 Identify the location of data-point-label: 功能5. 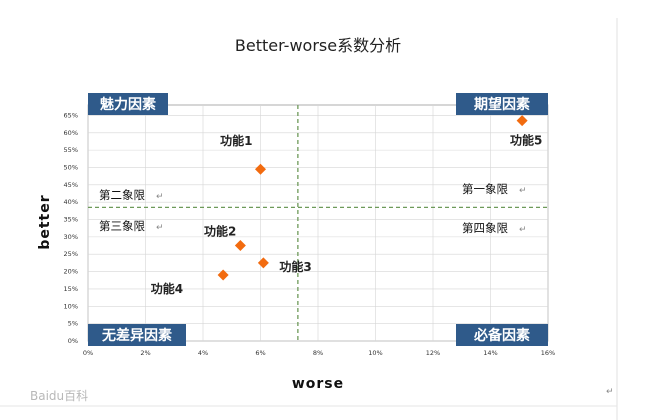
(526, 140).